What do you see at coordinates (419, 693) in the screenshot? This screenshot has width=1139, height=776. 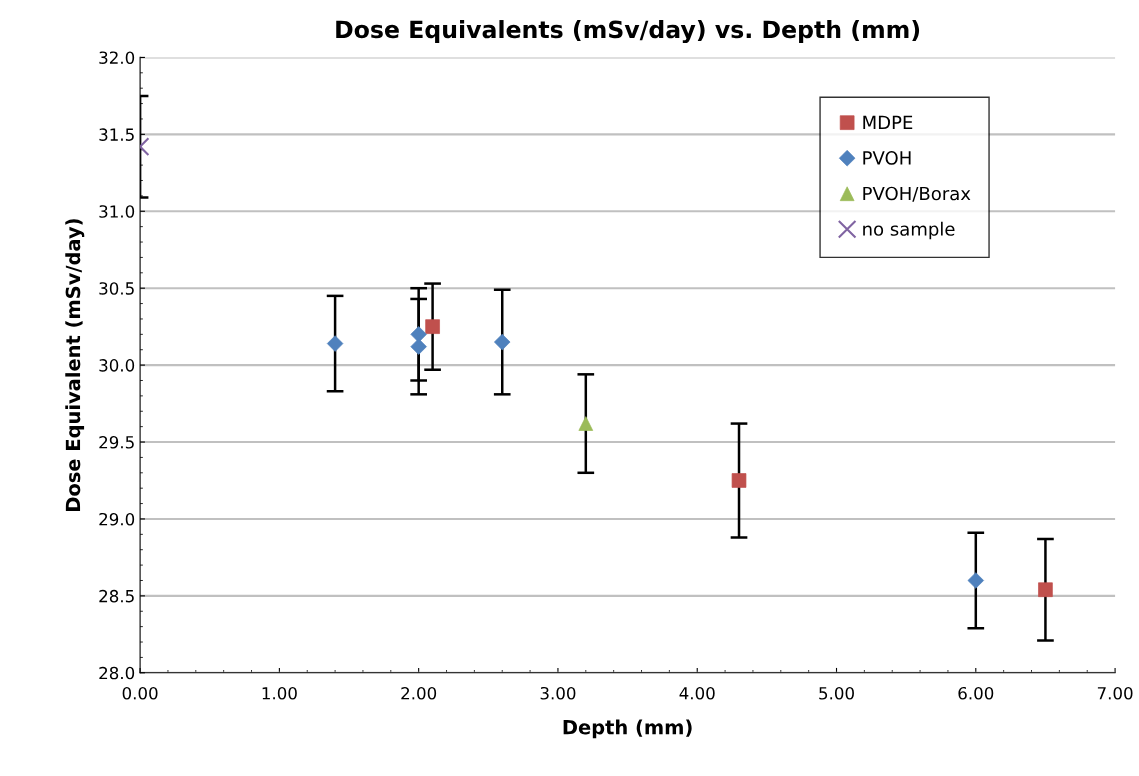 I see `x-tick-label: 2.00` at bounding box center [419, 693].